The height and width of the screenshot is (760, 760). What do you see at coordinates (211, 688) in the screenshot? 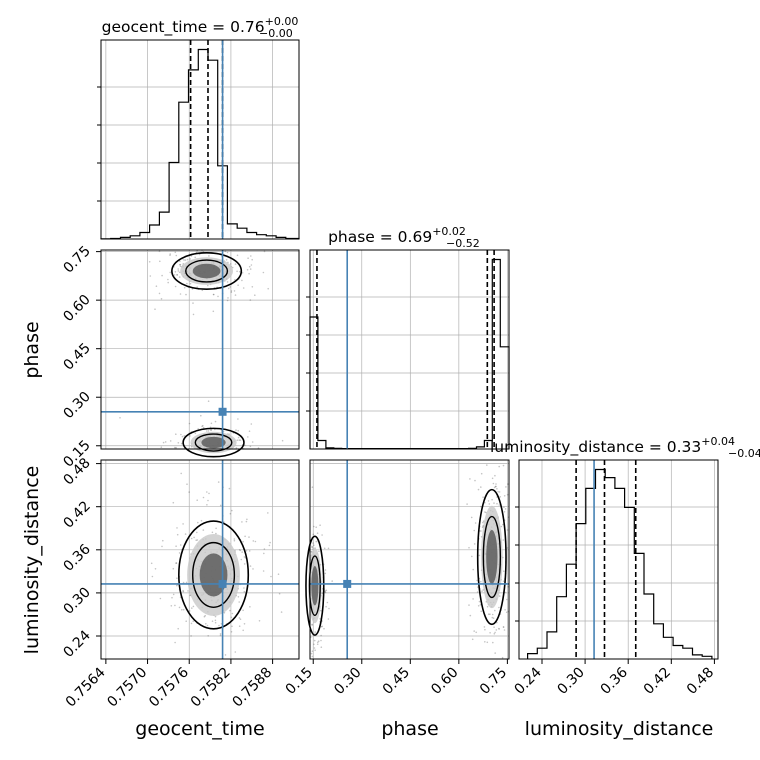
I see `xtick-label-geocent_time-3: 0.7582` at bounding box center [211, 688].